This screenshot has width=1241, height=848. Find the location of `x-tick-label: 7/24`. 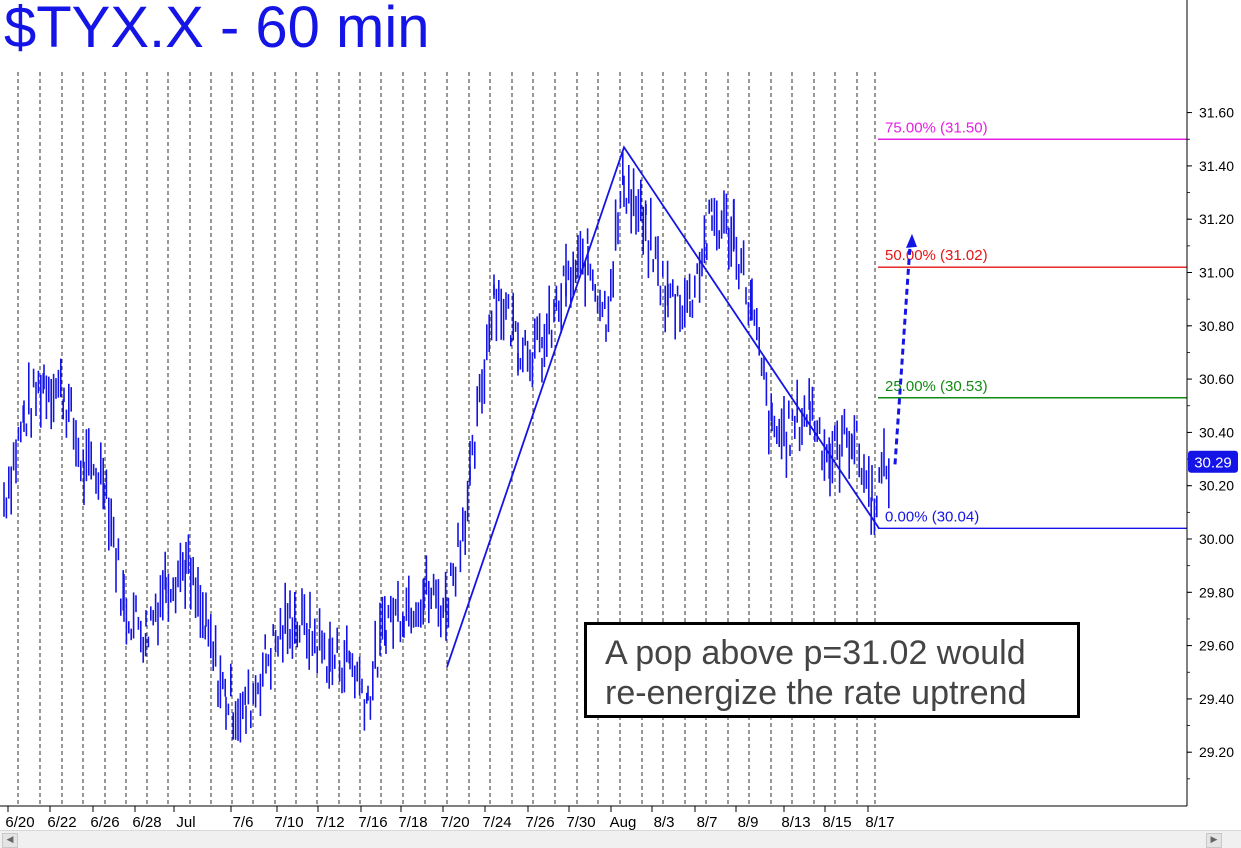

x-tick-label: 7/24 is located at coordinates (496, 822).